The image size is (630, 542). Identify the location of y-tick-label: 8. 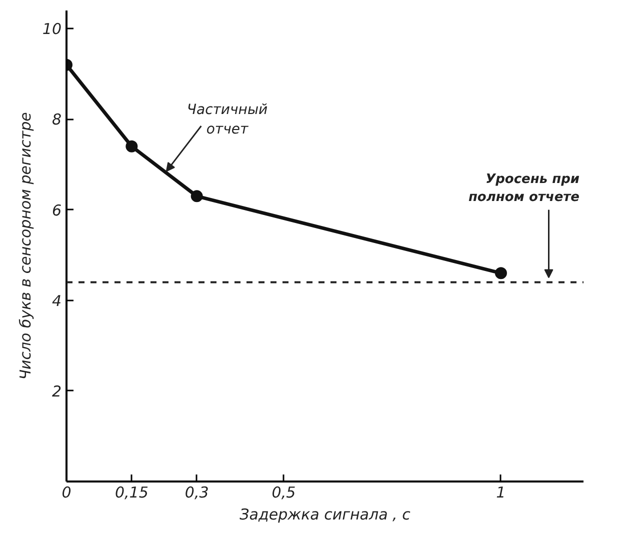
(57, 119).